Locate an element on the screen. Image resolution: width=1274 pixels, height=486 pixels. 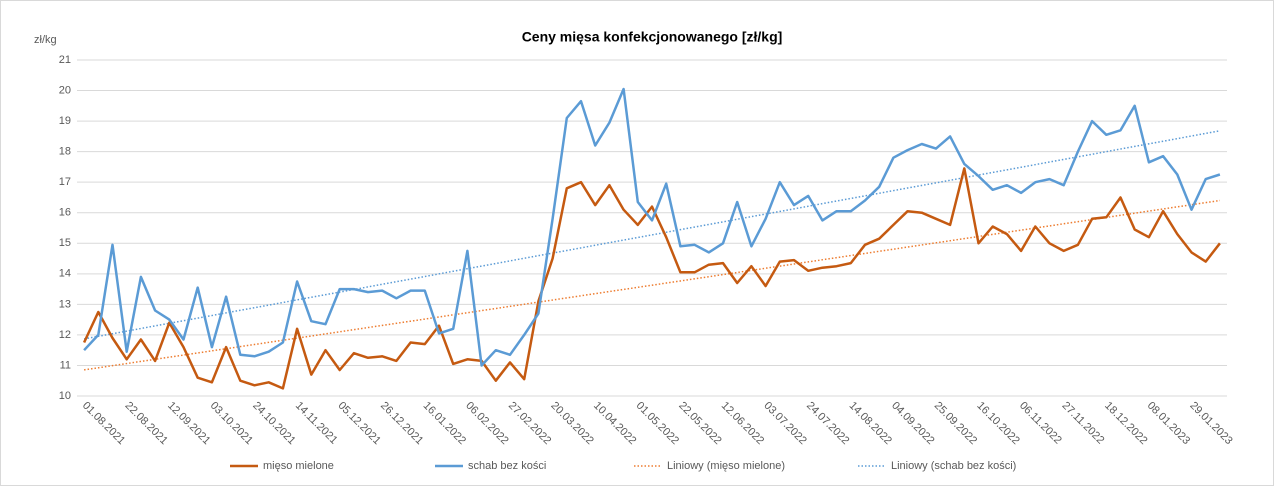
legend-label: Liniowy (schab bez kości) is located at coordinates (953, 466).